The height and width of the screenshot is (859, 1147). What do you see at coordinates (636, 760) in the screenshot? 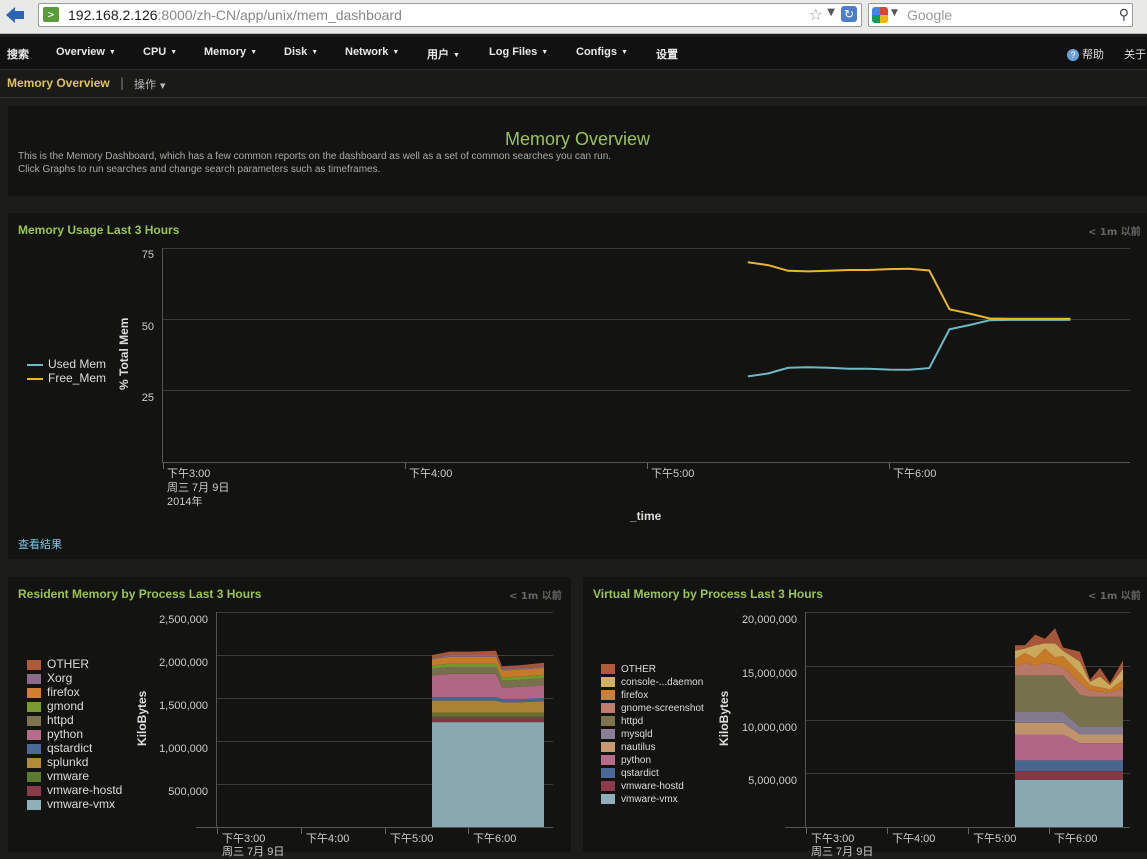
I see `legend-label: python` at bounding box center [636, 760].